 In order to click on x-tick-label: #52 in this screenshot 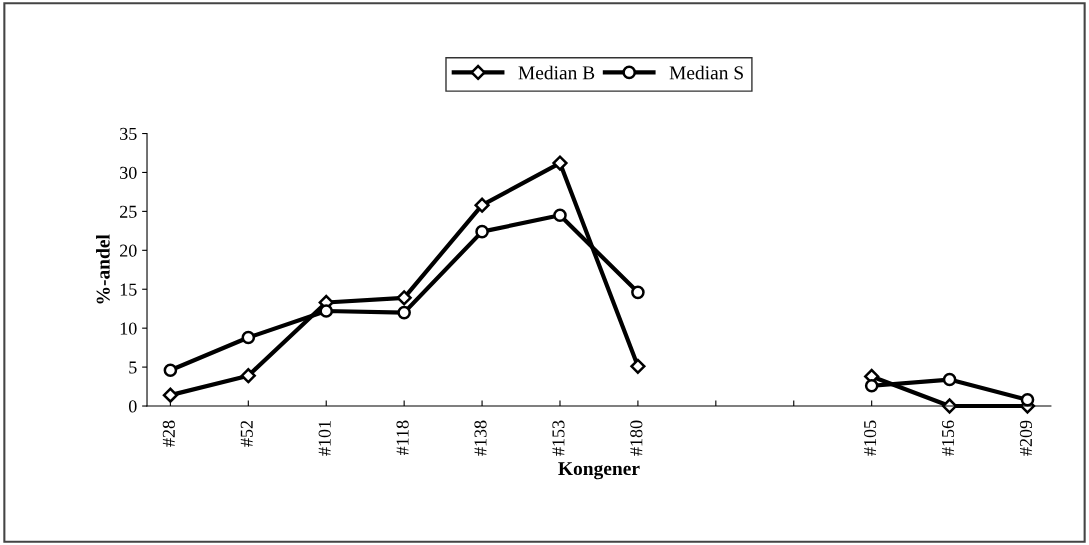, I will do `click(246, 433)`.